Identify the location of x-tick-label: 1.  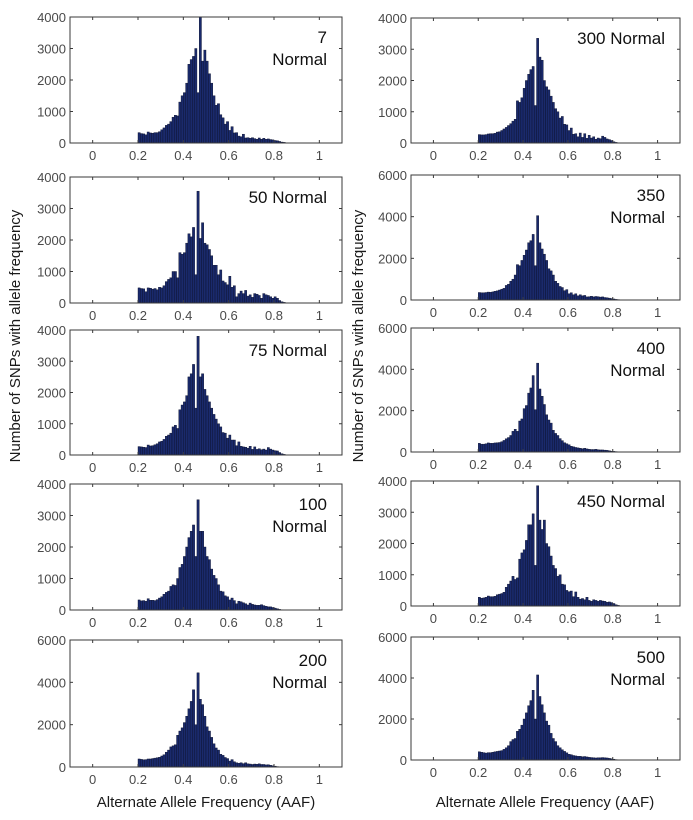
(319, 467).